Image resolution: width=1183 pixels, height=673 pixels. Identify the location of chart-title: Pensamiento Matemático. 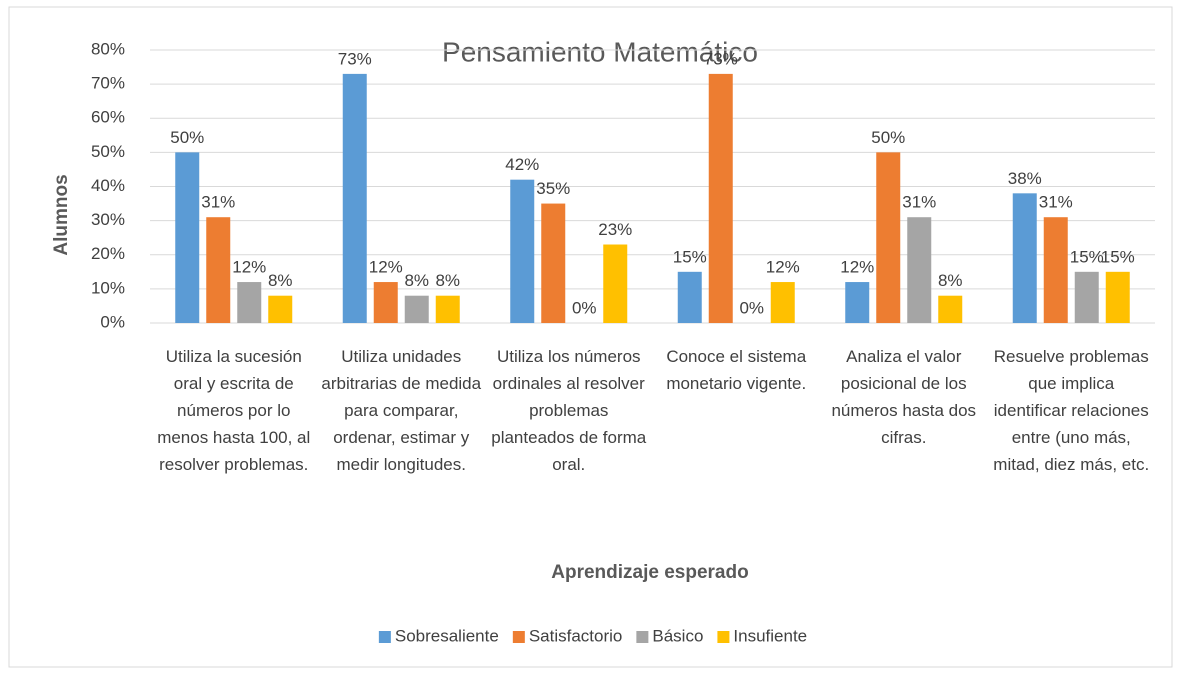
(600, 51).